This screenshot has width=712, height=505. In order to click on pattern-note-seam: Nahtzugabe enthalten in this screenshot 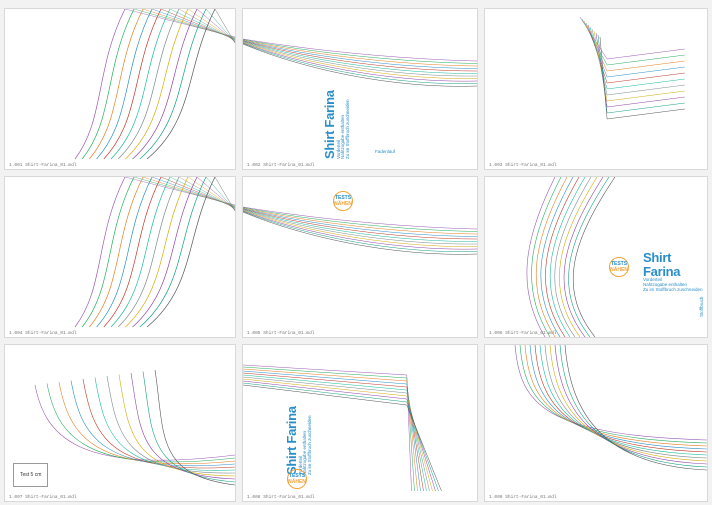, I will do `click(665, 284)`.